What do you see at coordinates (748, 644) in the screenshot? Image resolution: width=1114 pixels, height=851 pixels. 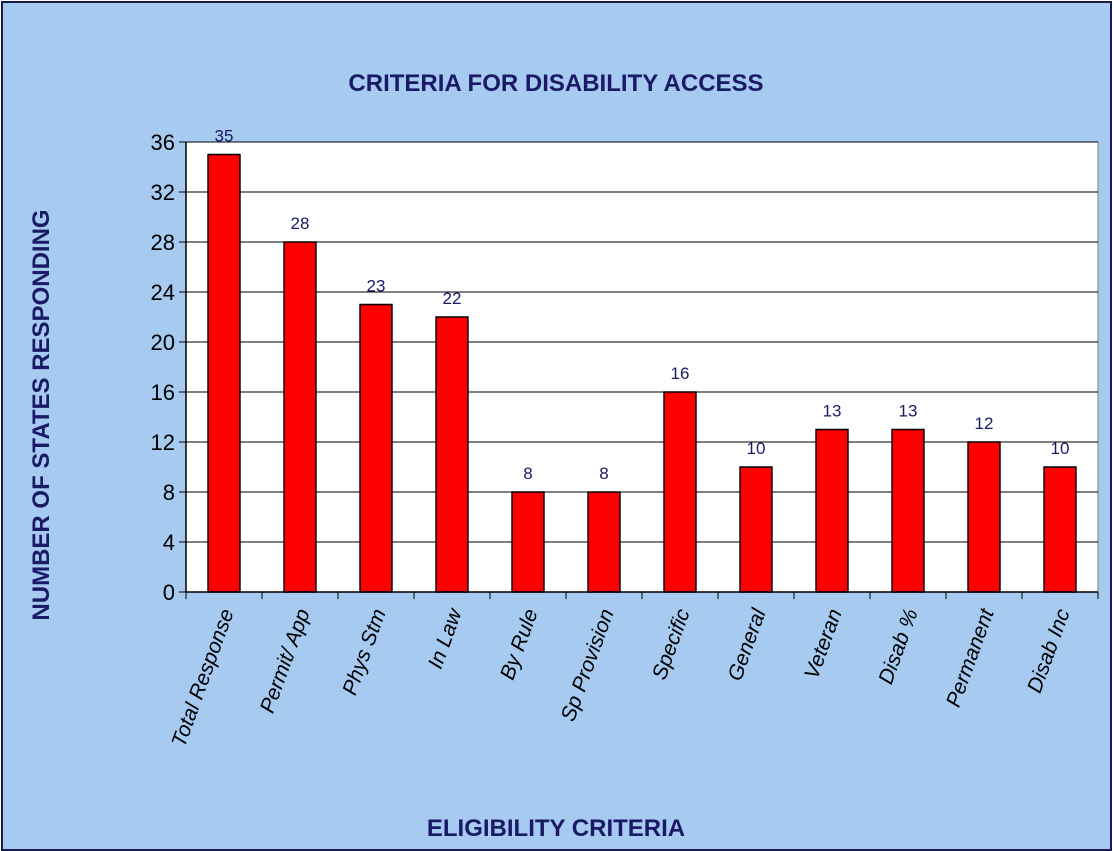 I see `x-tick-label: General` at bounding box center [748, 644].